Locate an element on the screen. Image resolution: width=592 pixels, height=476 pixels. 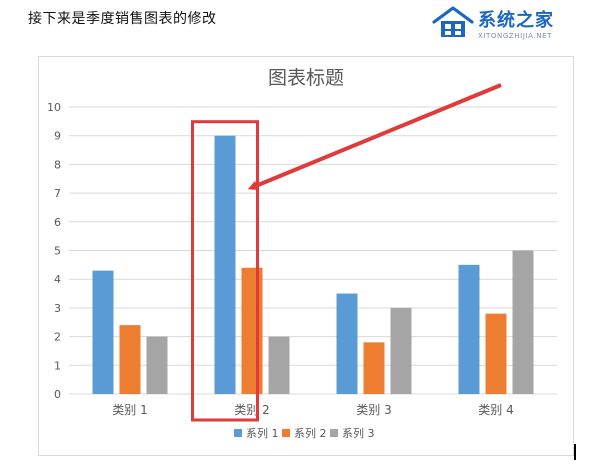
logo-name: 系统之家 is located at coordinates (516, 20).